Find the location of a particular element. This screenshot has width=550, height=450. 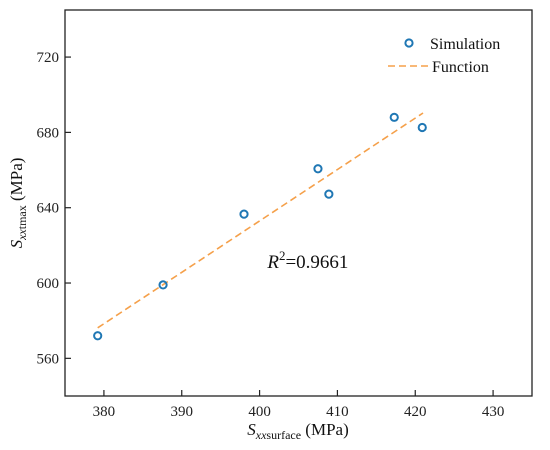

y-tick-label: 560 is located at coordinates (48, 359).